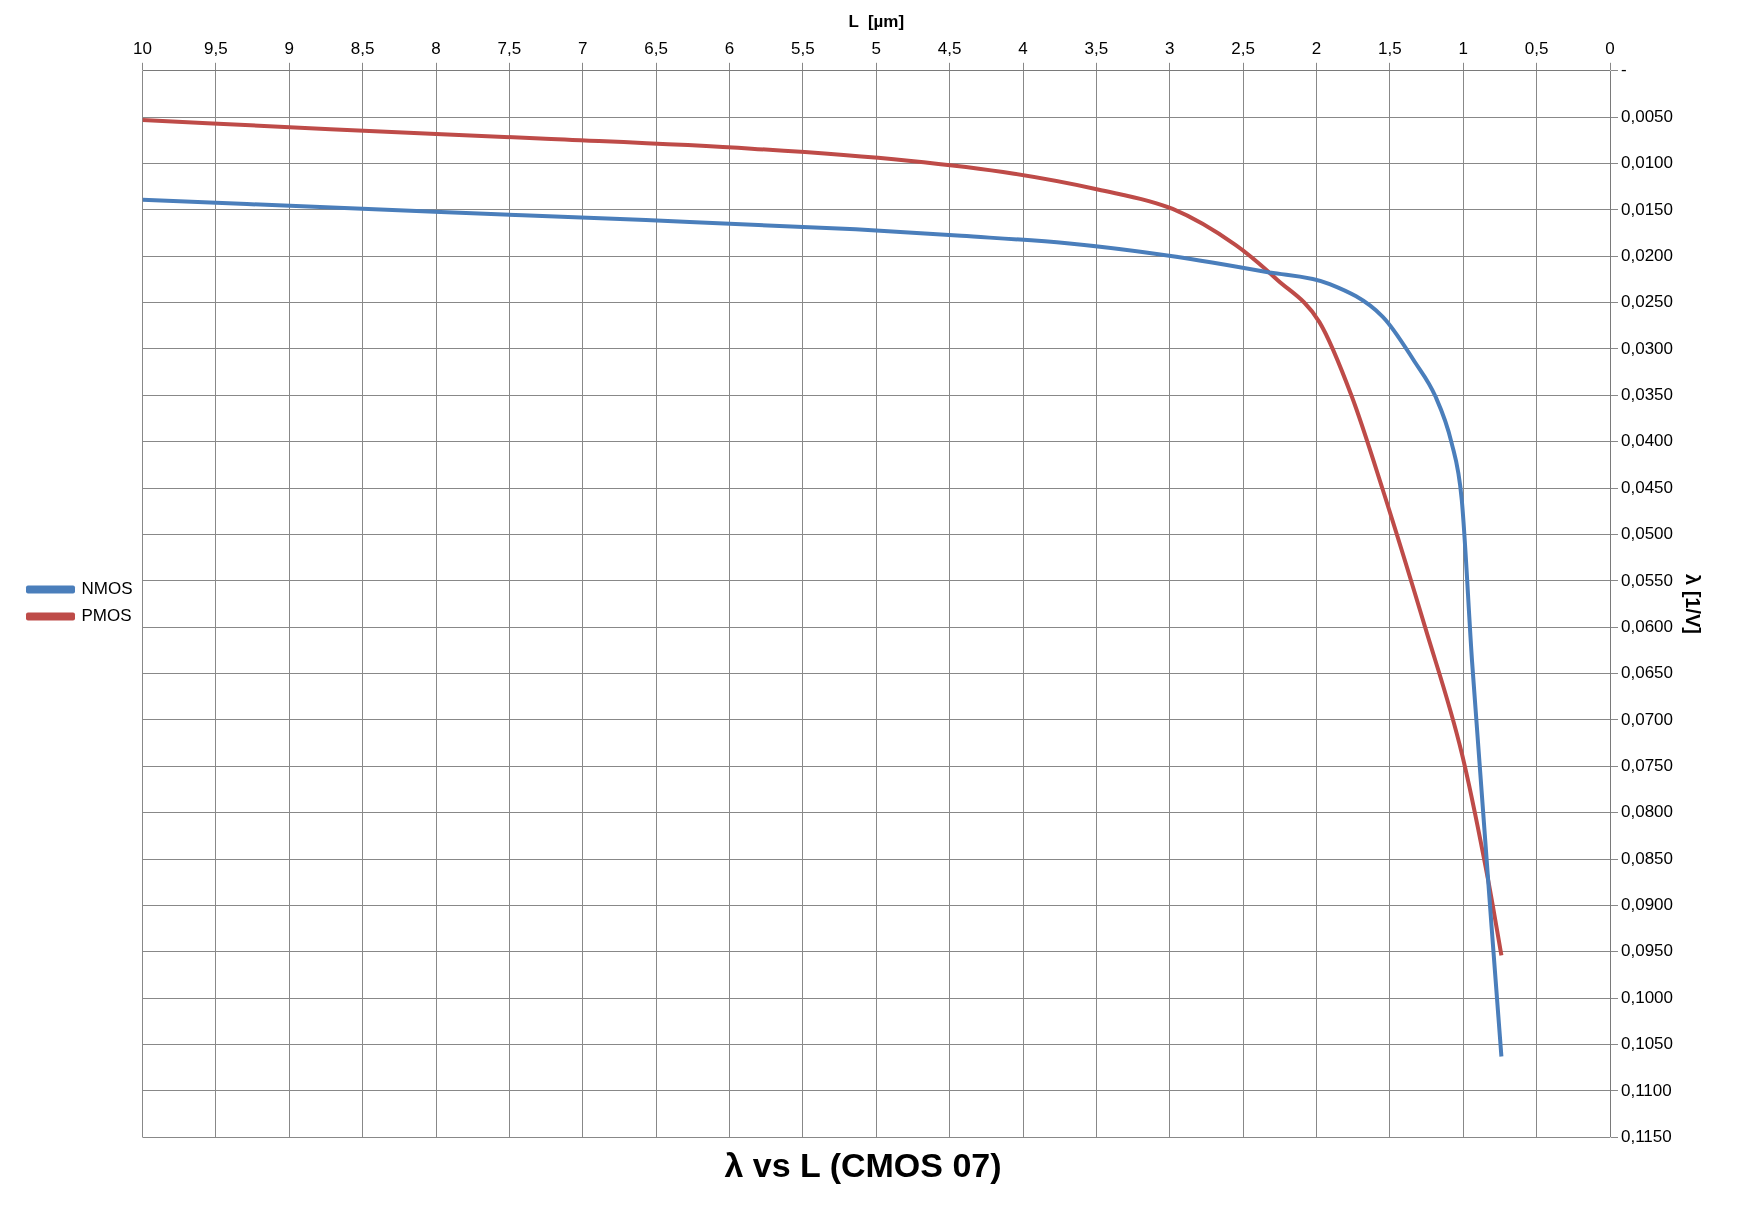 Image resolution: width=1742 pixels, height=1215 pixels. Describe the element at coordinates (1023, 49) in the screenshot. I see `x-tick-label: 4` at that location.